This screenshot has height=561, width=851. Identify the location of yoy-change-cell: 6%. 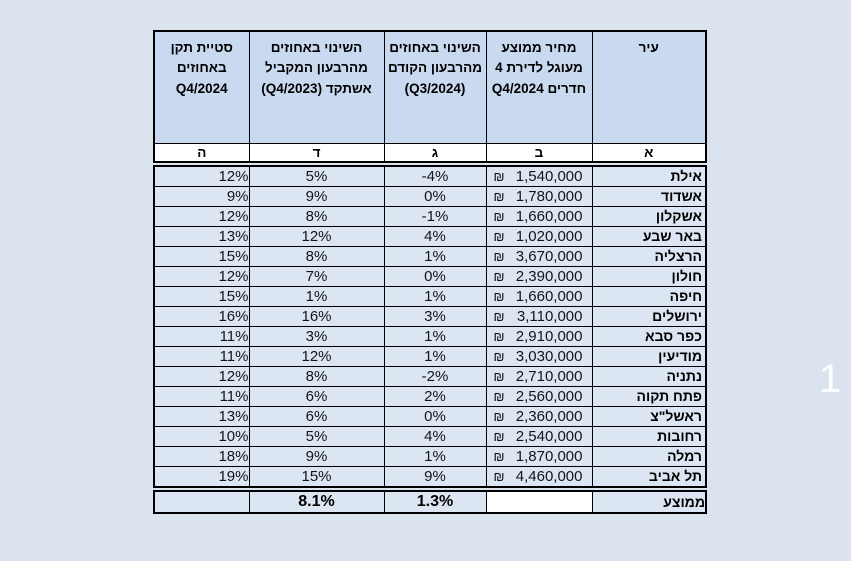
(316, 416).